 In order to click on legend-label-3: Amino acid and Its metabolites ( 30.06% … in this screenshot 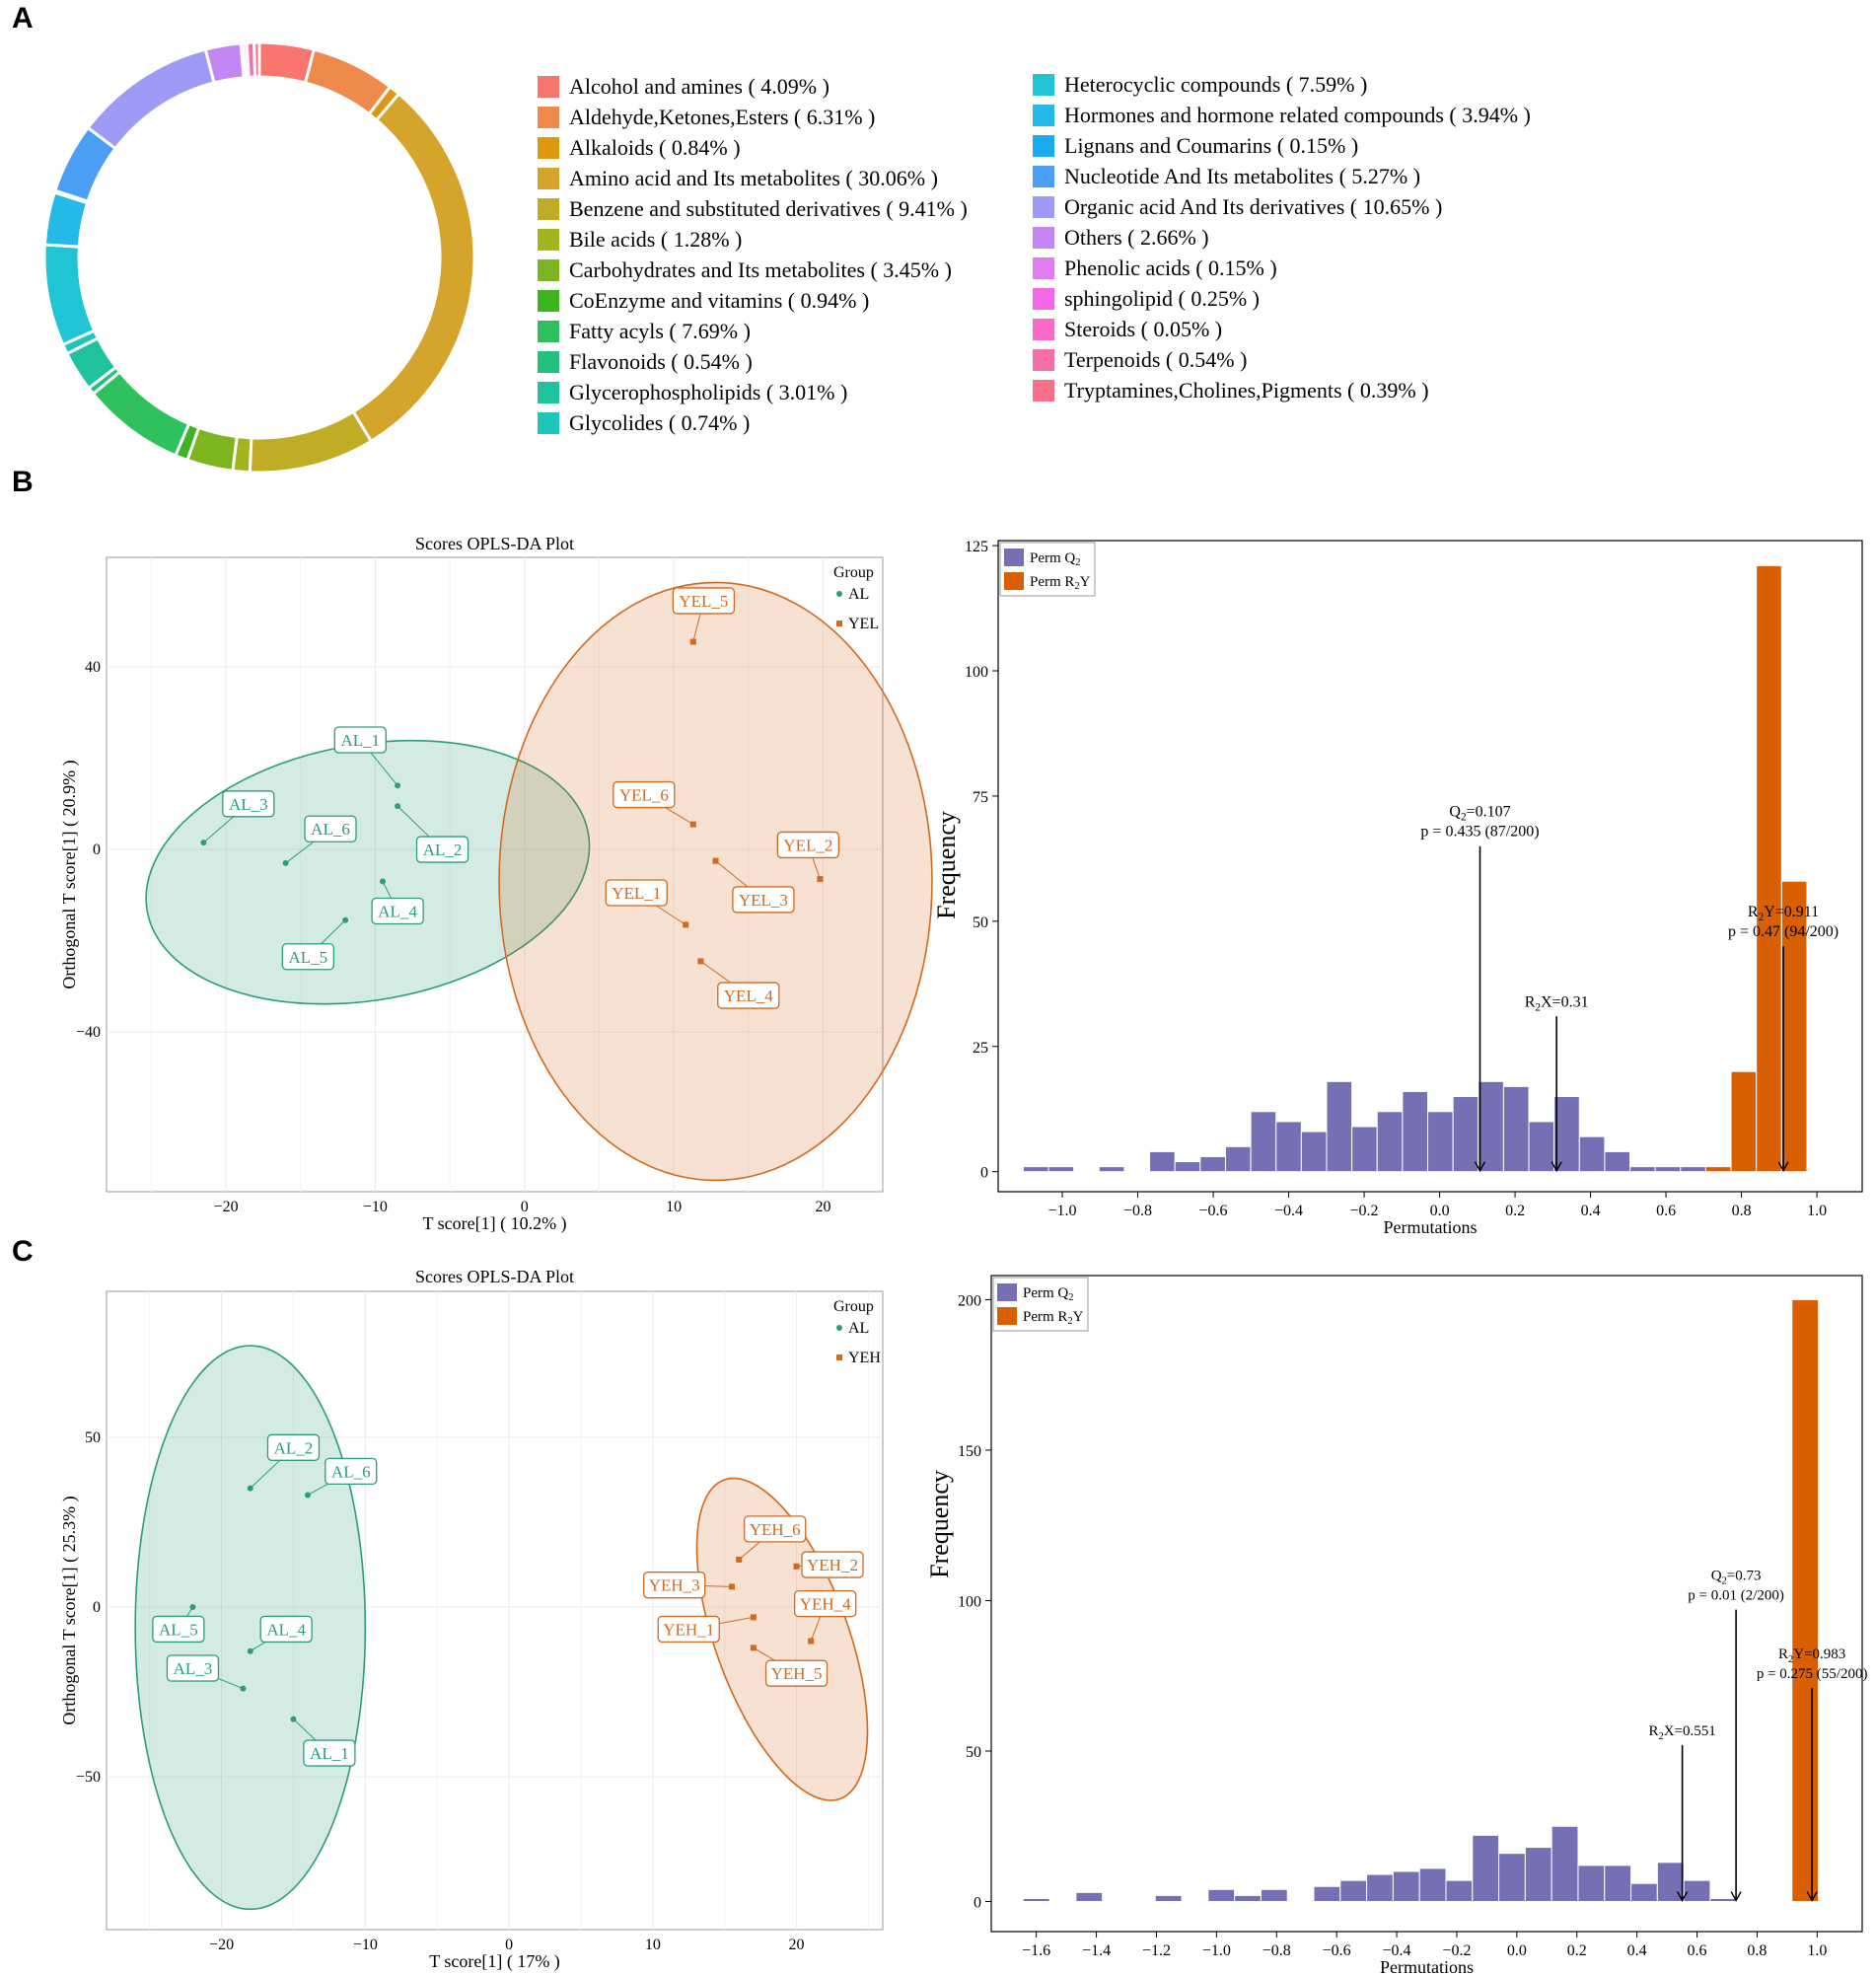, I will do `click(753, 178)`.